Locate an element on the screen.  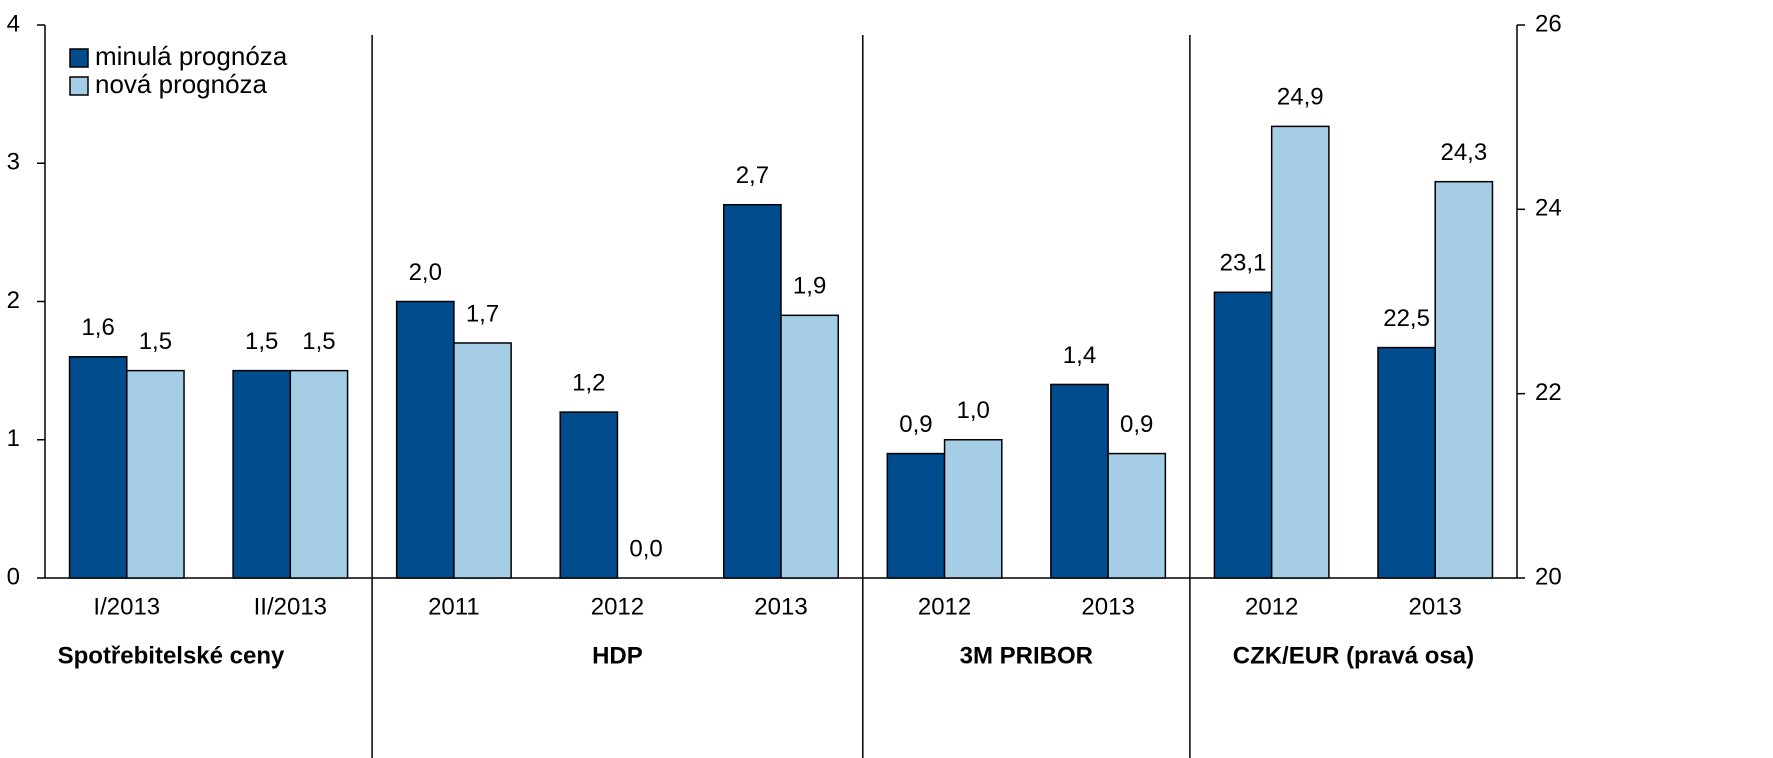
y2-tick-label: 26 is located at coordinates (1548, 23).